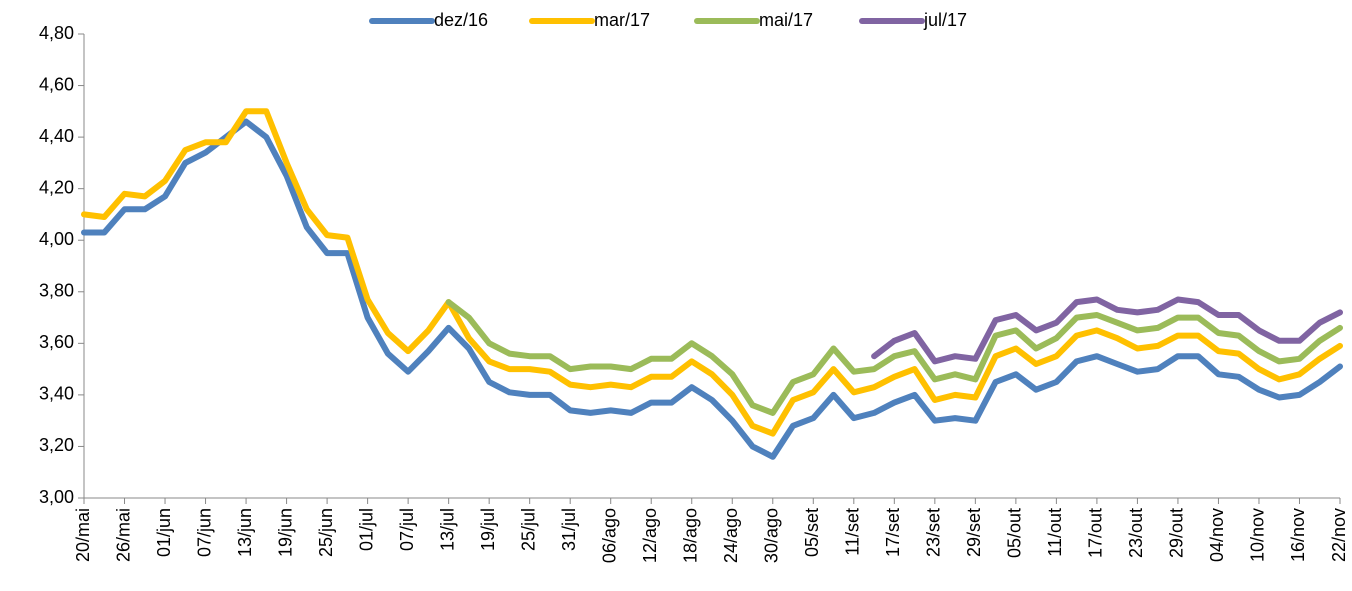 The image size is (1352, 591). What do you see at coordinates (164, 532) in the screenshot?
I see `x-tick-label: 01/jun` at bounding box center [164, 532].